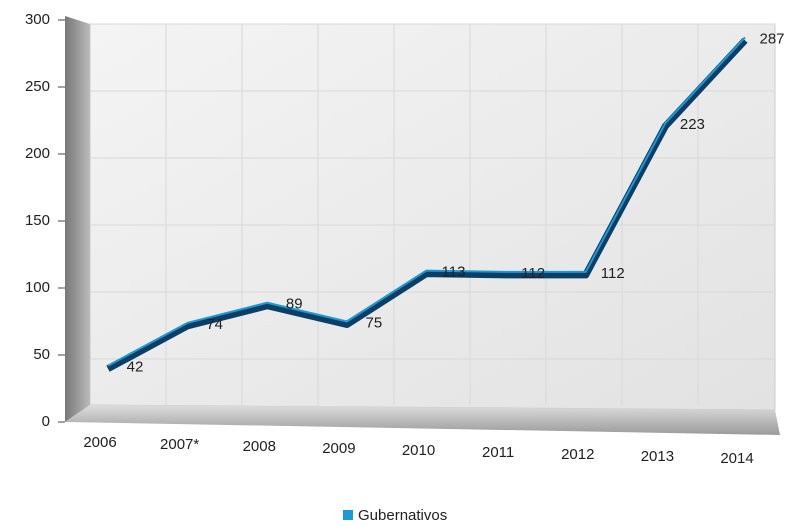 This screenshot has width=791, height=526. What do you see at coordinates (214, 324) in the screenshot?
I see `data-label: 74` at bounding box center [214, 324].